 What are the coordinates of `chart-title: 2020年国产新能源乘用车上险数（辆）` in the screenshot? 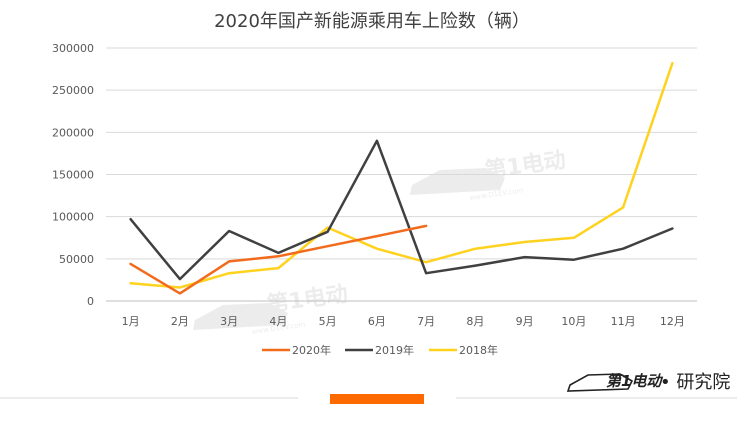 It's located at (372, 21).